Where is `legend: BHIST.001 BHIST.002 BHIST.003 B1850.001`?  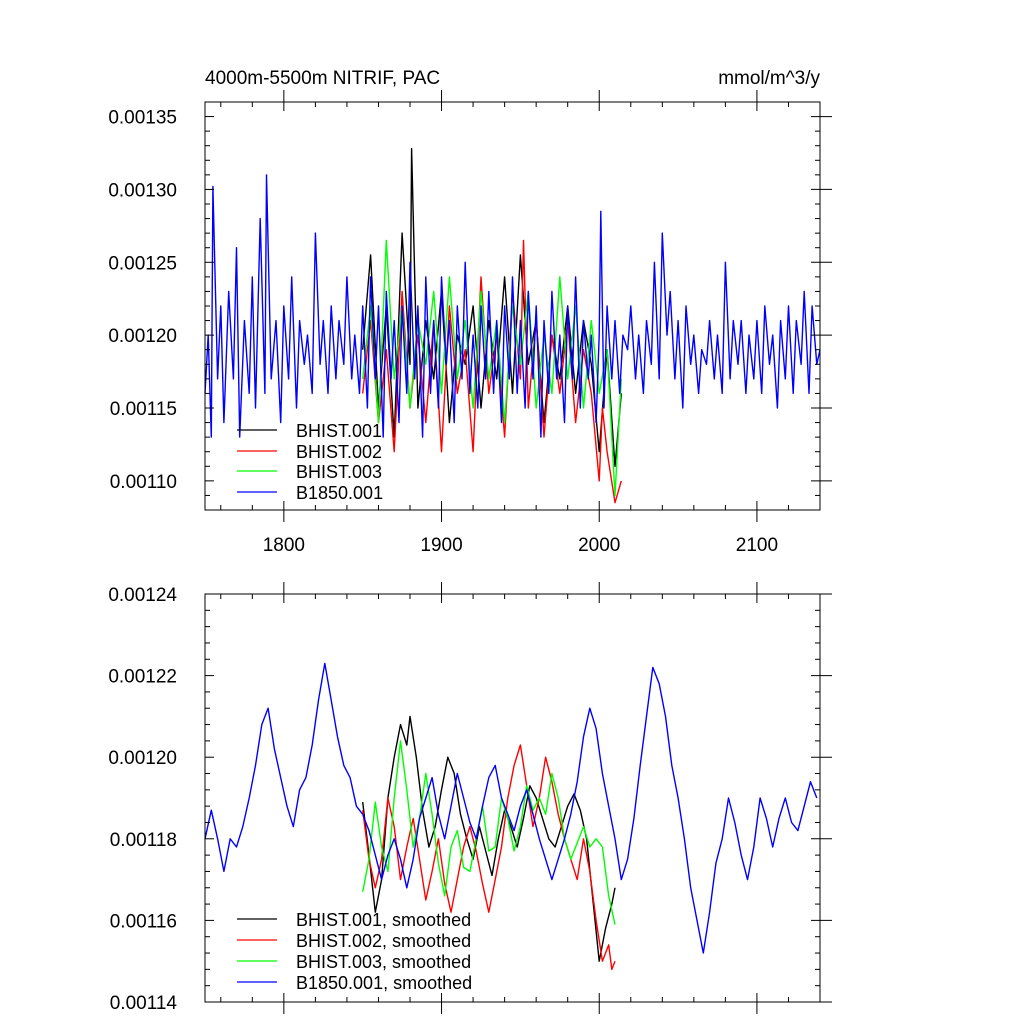 legend: BHIST.001 BHIST.002 BHIST.003 B1850.001 is located at coordinates (310, 462).